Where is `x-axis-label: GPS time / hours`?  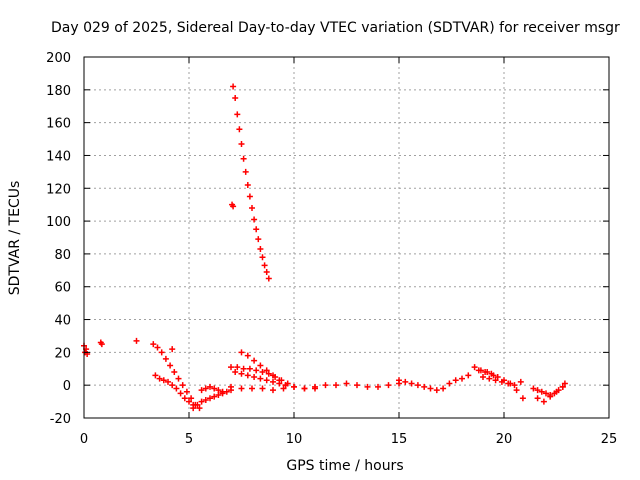
x-axis-label: GPS time / hours is located at coordinates (344, 466).